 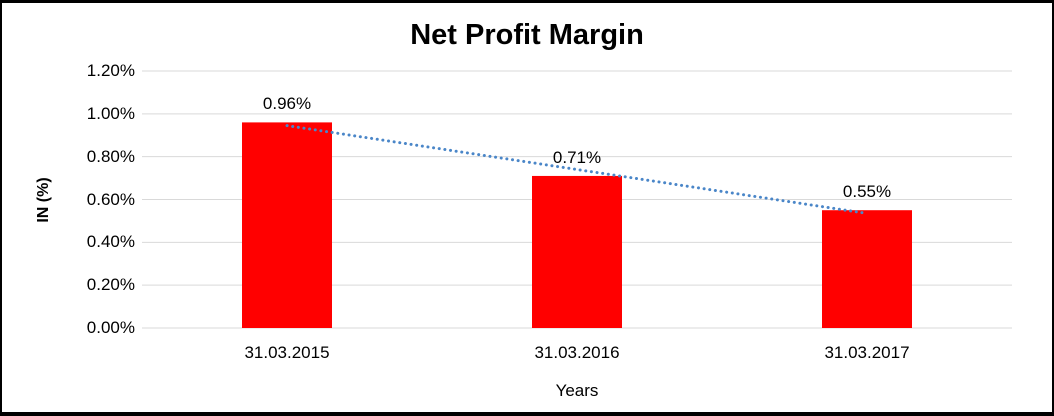 What do you see at coordinates (110, 242) in the screenshot?
I see `y-tick-label: 0.40%` at bounding box center [110, 242].